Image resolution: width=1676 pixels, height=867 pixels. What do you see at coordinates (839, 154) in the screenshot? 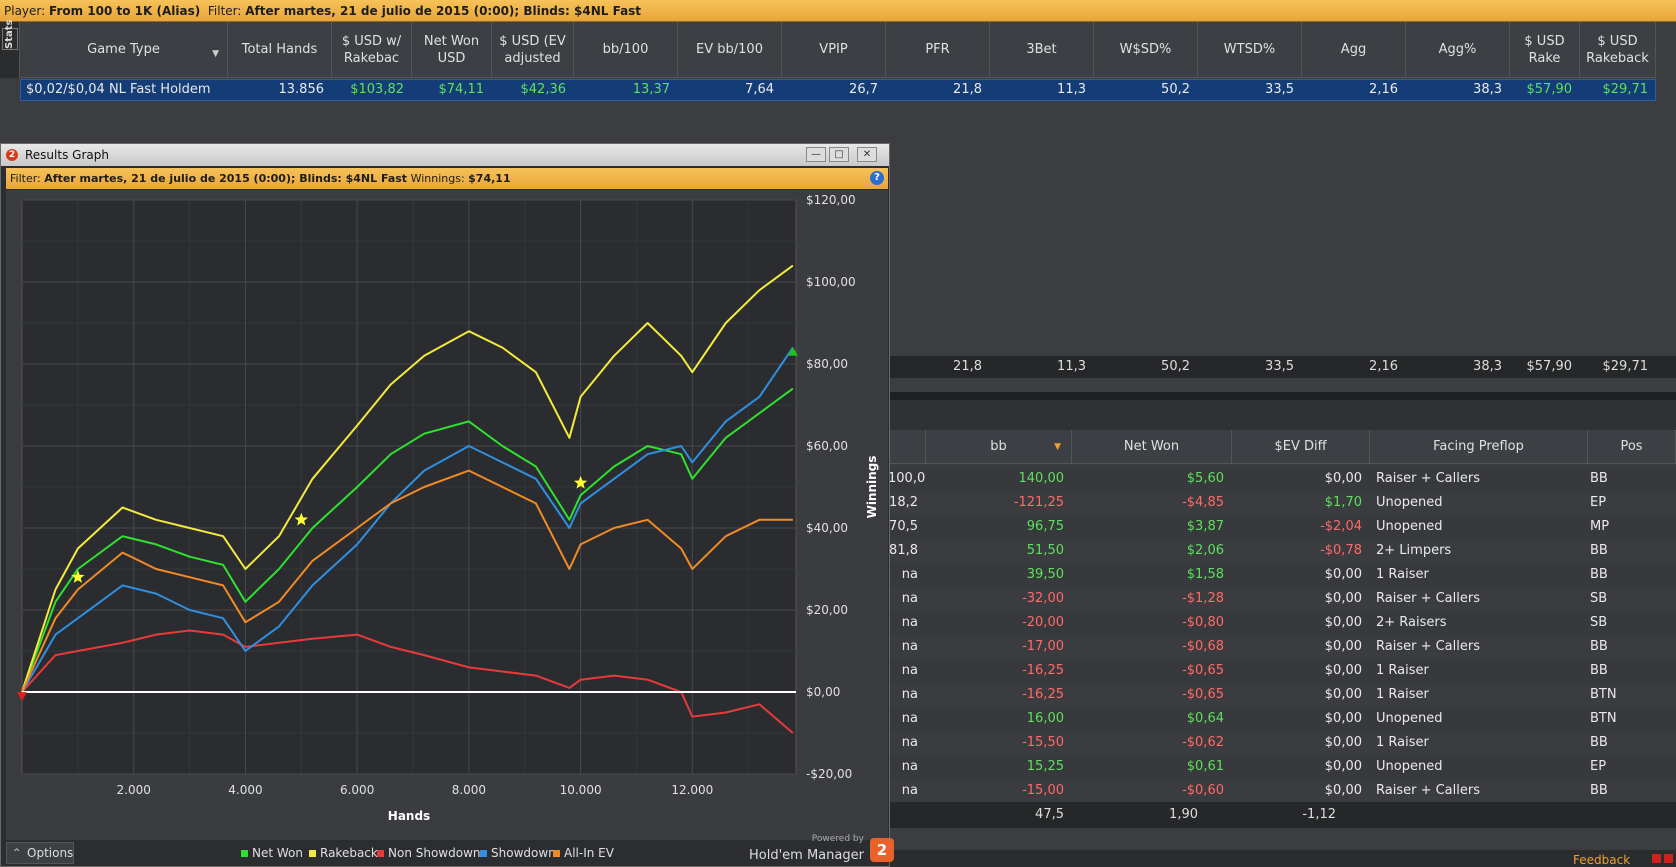
I see `maximize-icon: □` at bounding box center [839, 154].